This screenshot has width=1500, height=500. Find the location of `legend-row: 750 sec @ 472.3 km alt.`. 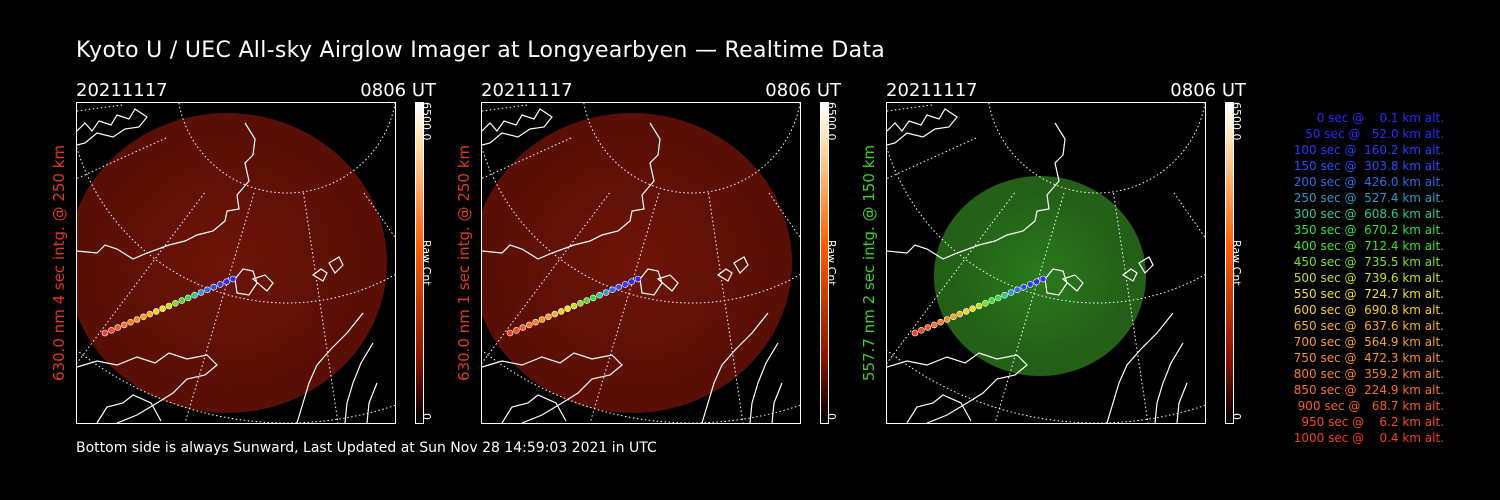

legend-row: 750 sec @ 472.3 km alt. is located at coordinates (1368, 358).